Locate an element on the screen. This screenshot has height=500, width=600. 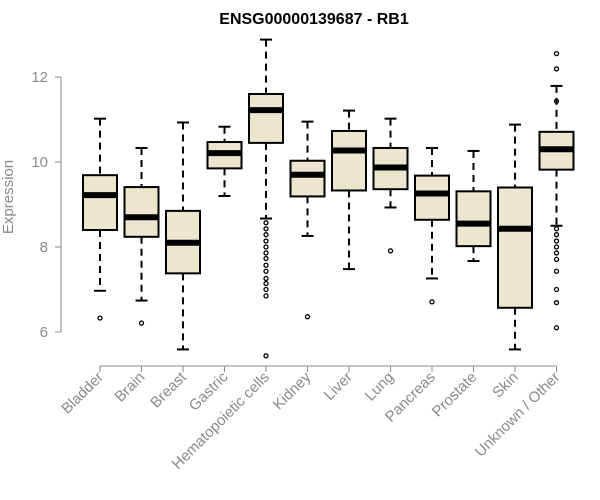
x-tick-label-2: Breast is located at coordinates (168, 389).